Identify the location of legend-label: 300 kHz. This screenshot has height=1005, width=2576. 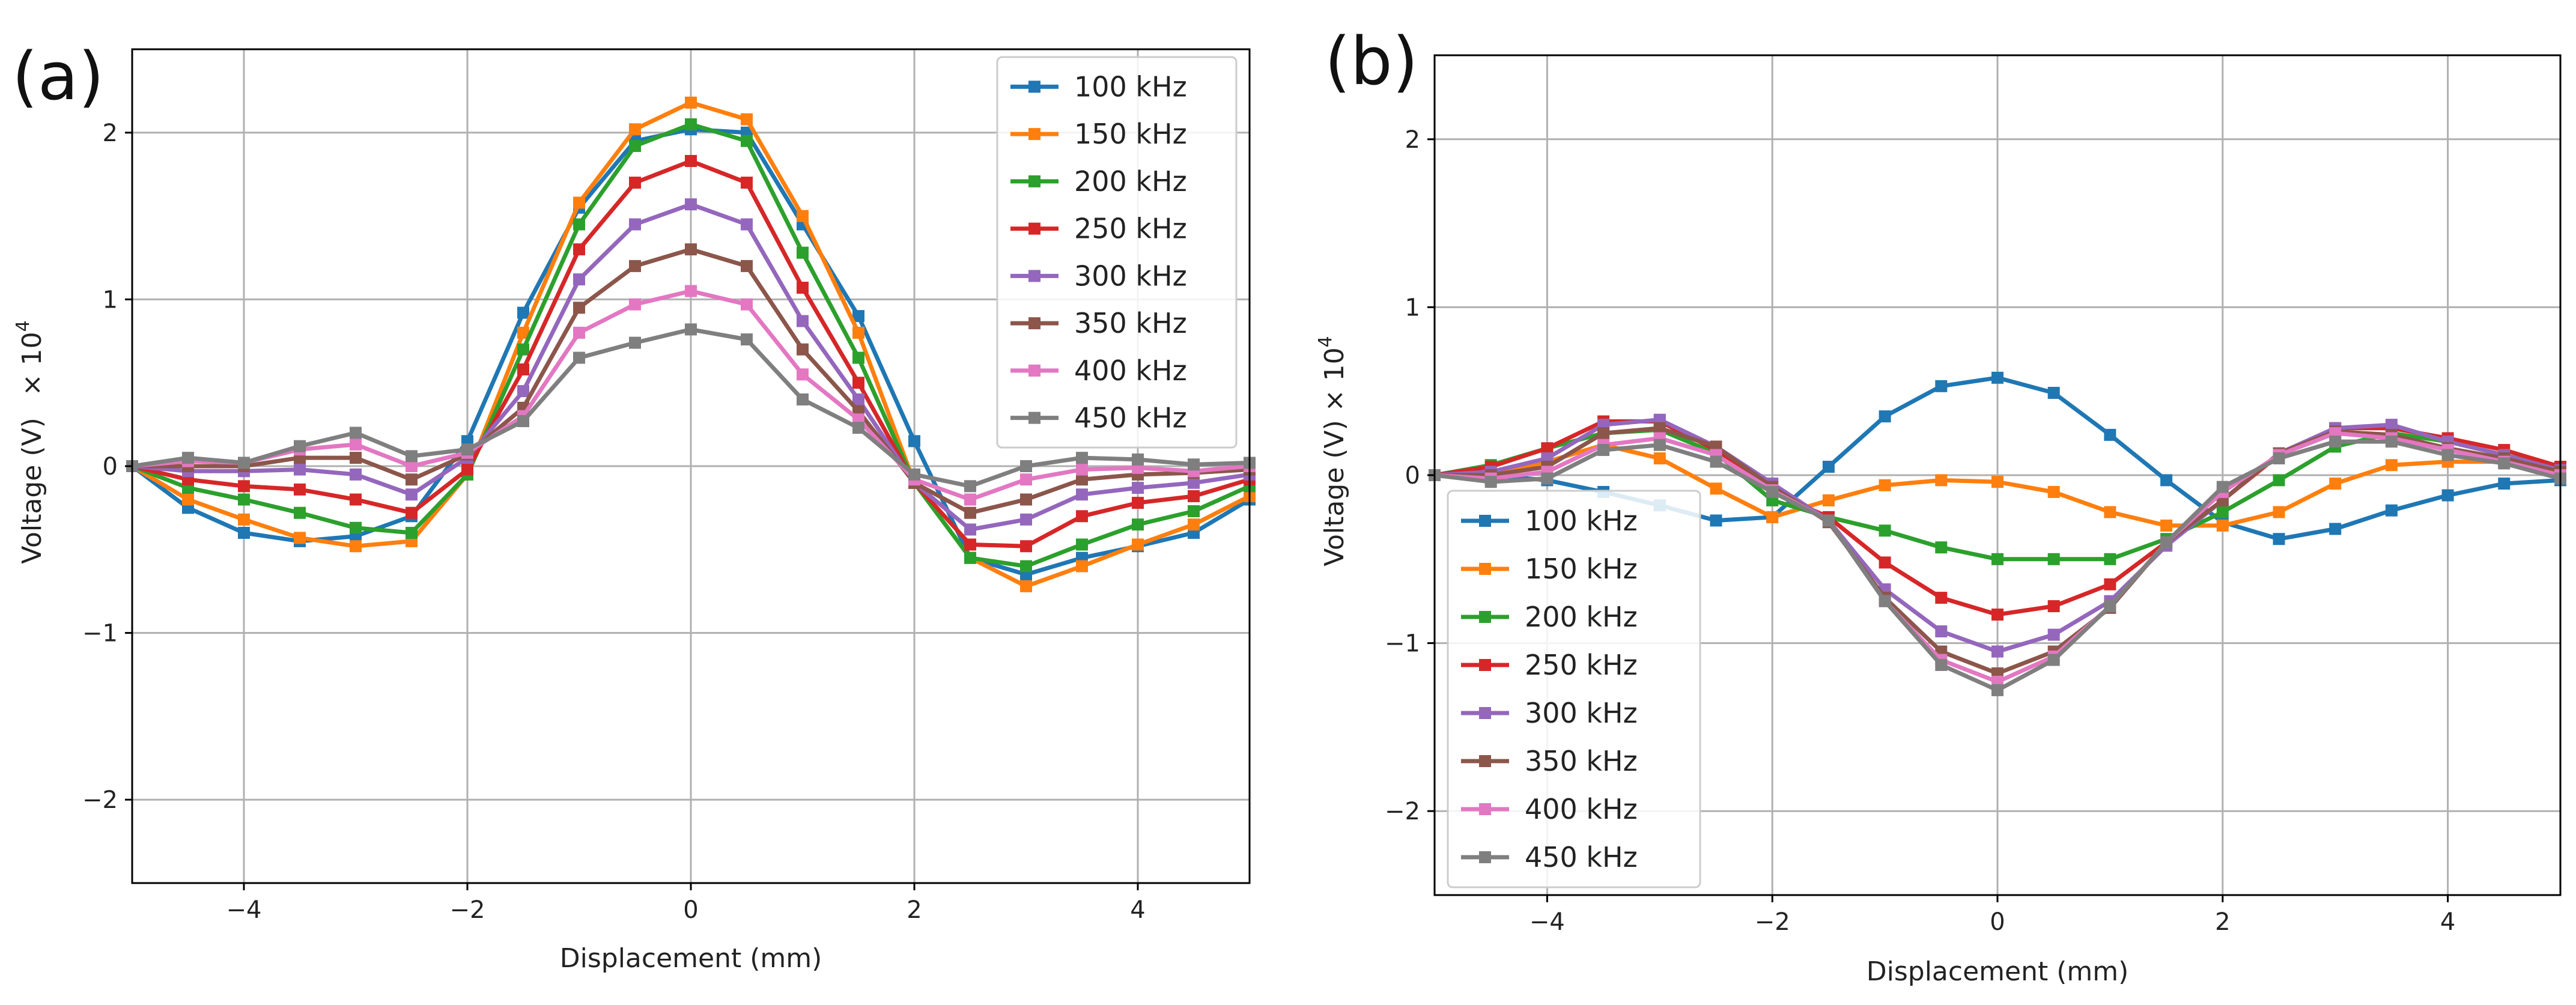
(1130, 276).